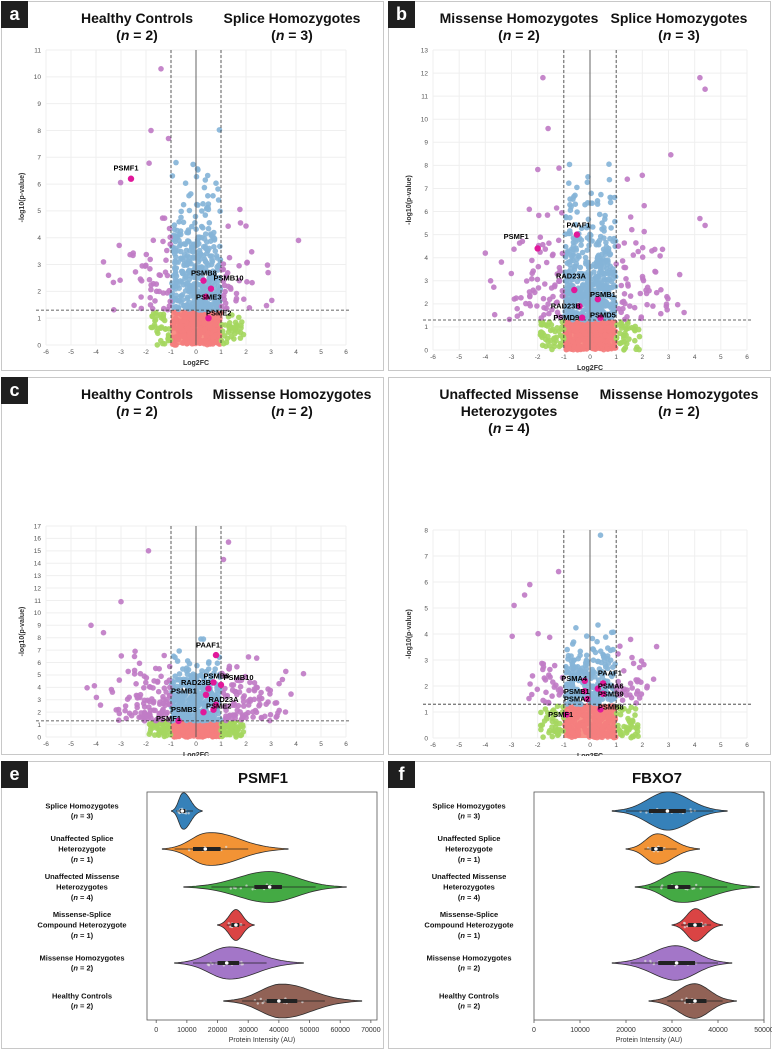 The height and width of the screenshot is (1050, 772). What do you see at coordinates (279, 1030) in the screenshot?
I see `x-tick-label: 40000` at bounding box center [279, 1030].